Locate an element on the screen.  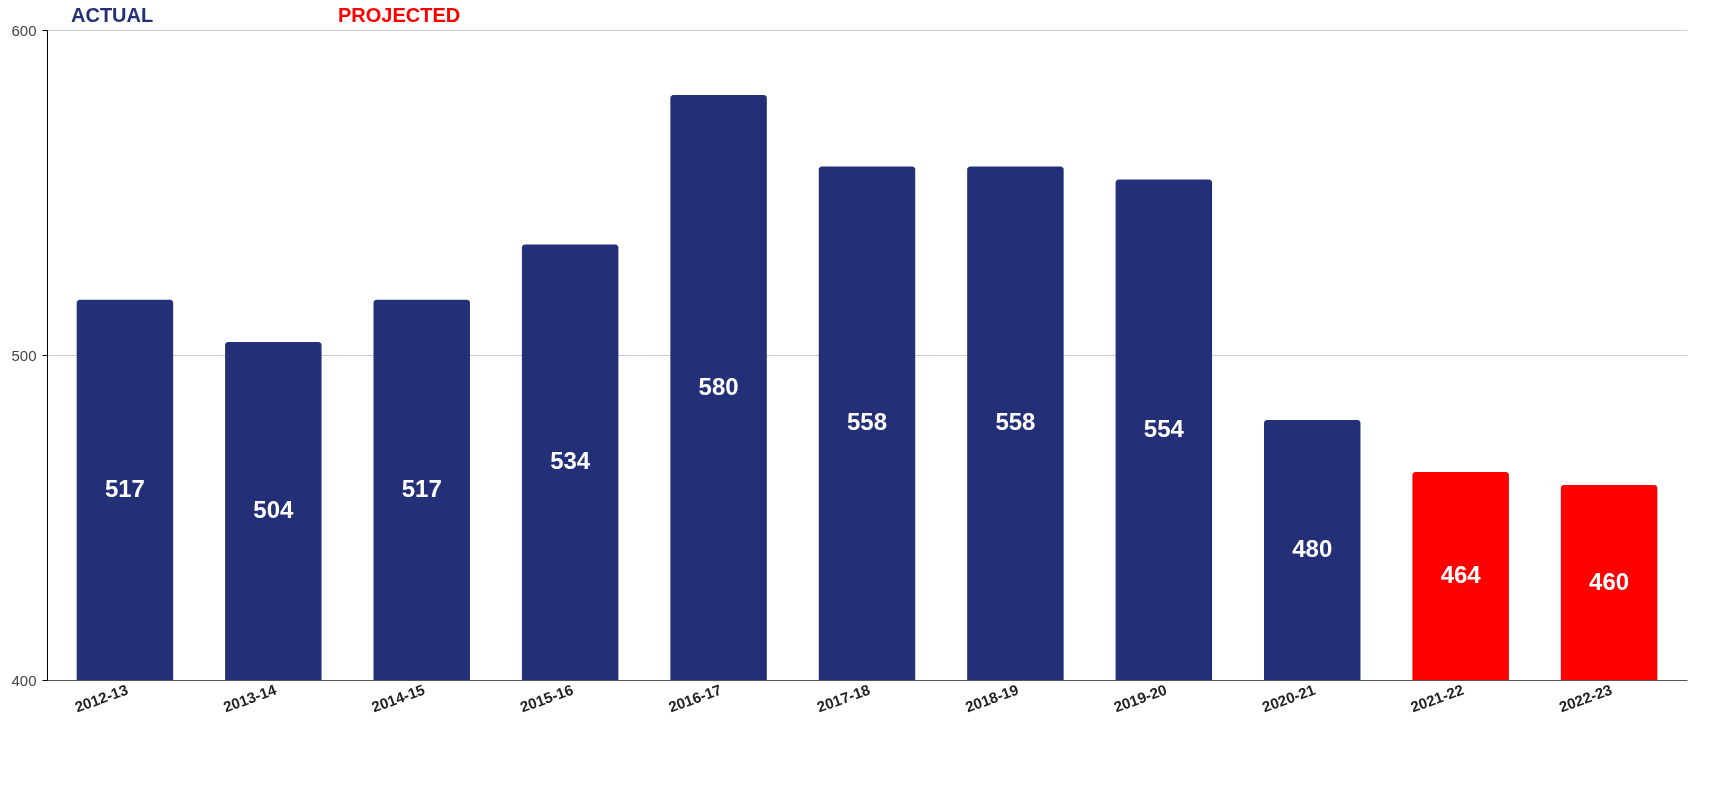
data-label: 480 is located at coordinates (1312, 548).